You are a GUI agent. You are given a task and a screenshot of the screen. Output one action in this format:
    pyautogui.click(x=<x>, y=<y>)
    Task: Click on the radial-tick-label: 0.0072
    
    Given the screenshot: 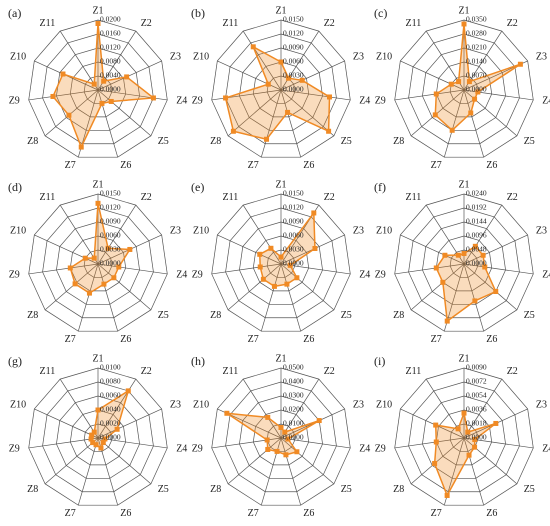 What is the action you would take?
    pyautogui.click(x=476, y=381)
    